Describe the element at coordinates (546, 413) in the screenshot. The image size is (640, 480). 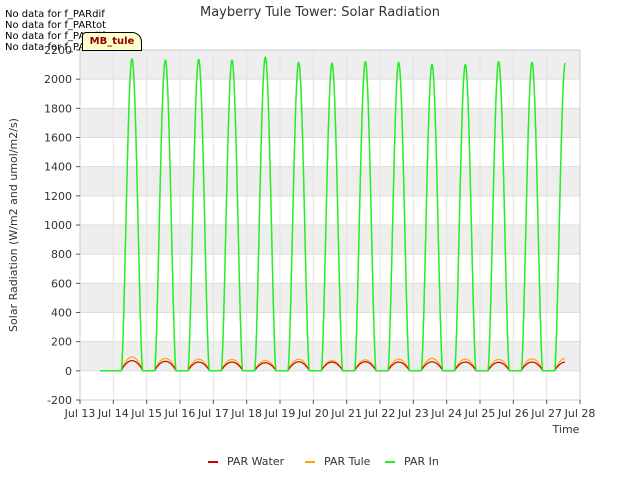
I see `x-tick-label: Jul 27` at that location.